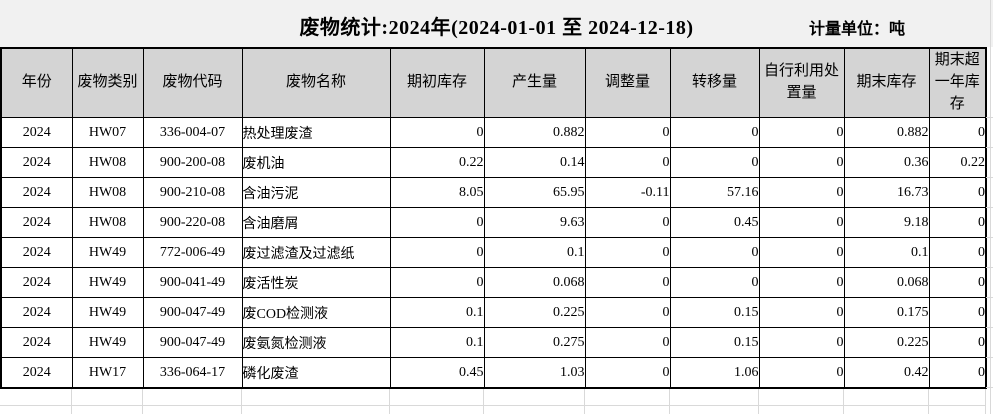  Describe the element at coordinates (316, 373) in the screenshot. I see `waste-name-cell: 磷化废渣` at that location.